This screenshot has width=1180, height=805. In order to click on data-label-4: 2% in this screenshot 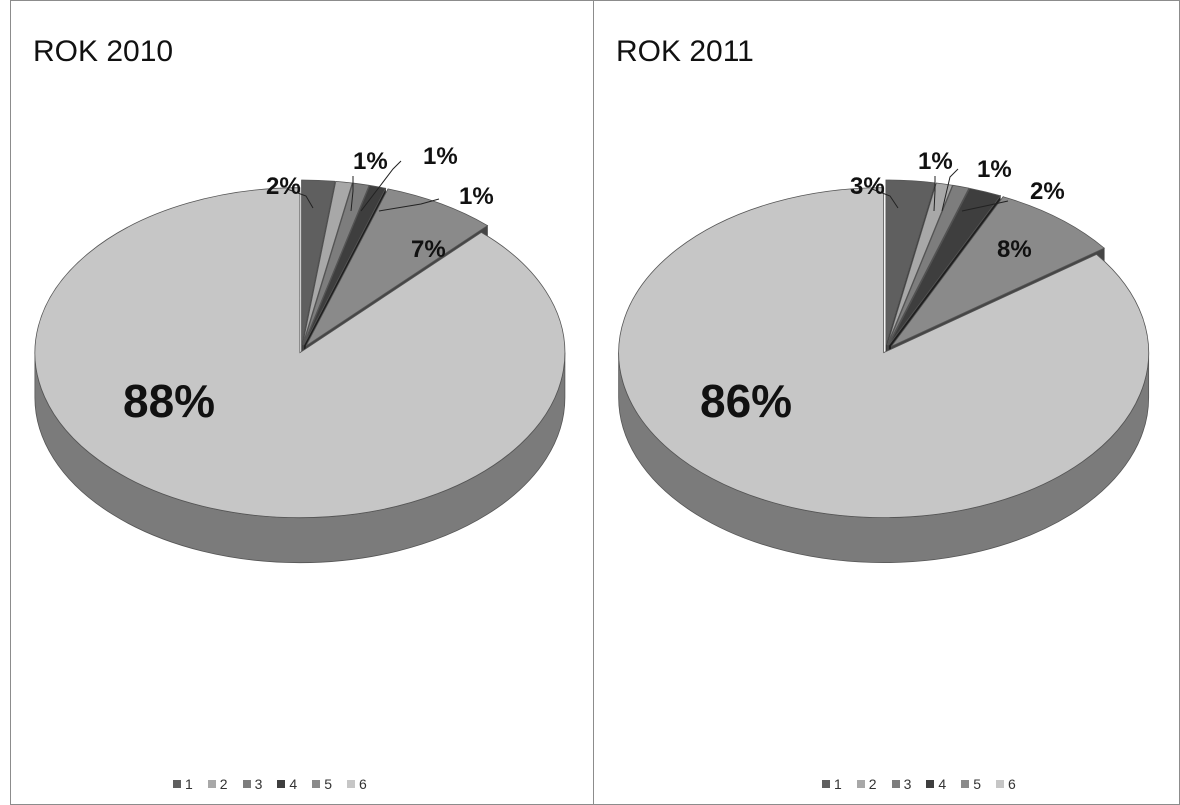, I will do `click(1047, 191)`.